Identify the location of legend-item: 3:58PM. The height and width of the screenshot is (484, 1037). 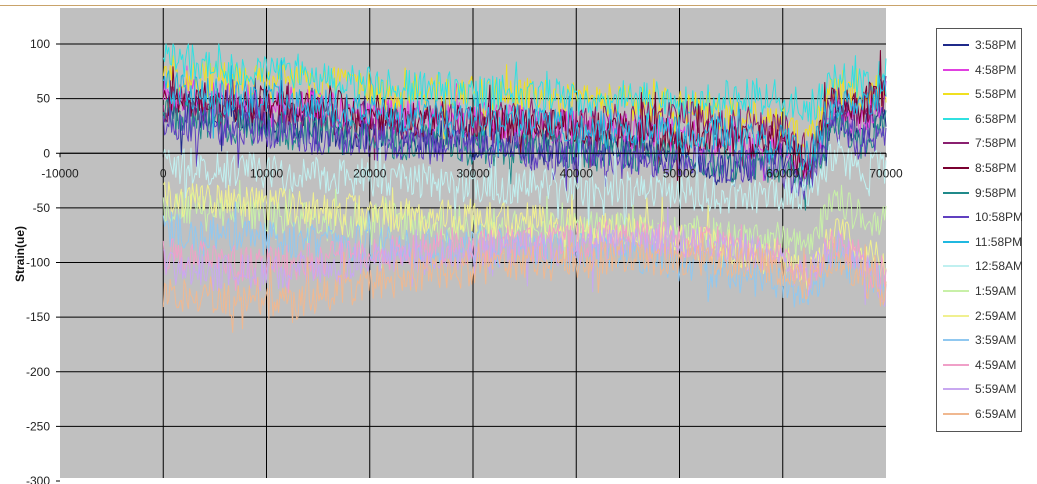
(982, 45).